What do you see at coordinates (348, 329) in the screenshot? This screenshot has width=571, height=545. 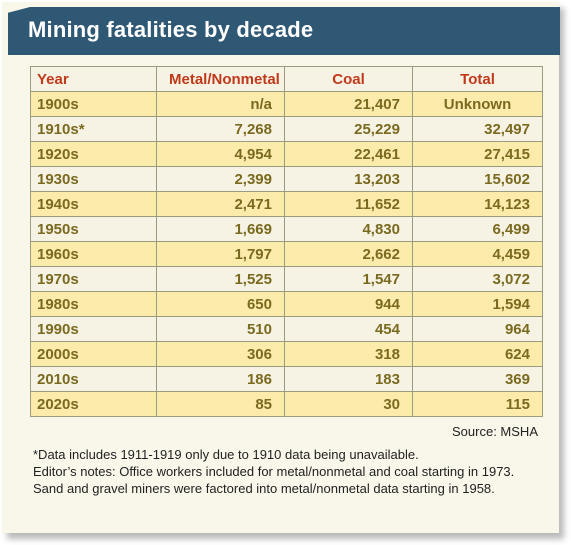 I see `cell-coal: 454` at bounding box center [348, 329].